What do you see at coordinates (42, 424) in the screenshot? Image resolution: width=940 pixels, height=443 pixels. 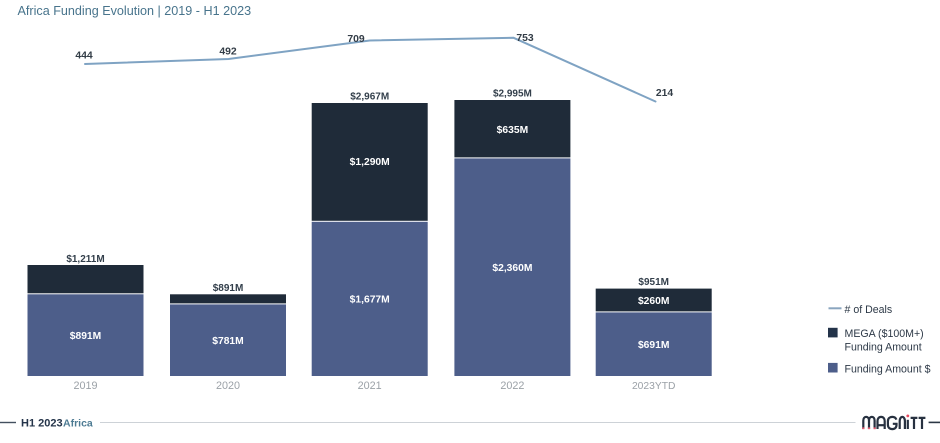 I see `svg-text: H1 2023` at bounding box center [42, 424].